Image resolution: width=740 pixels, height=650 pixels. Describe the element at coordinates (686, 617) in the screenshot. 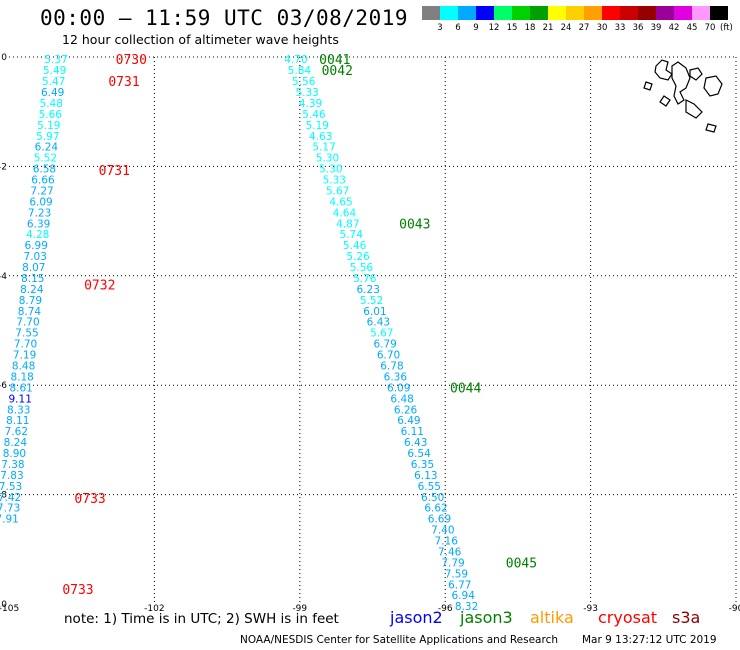

I see `legend-item-s3a: s3a` at that location.